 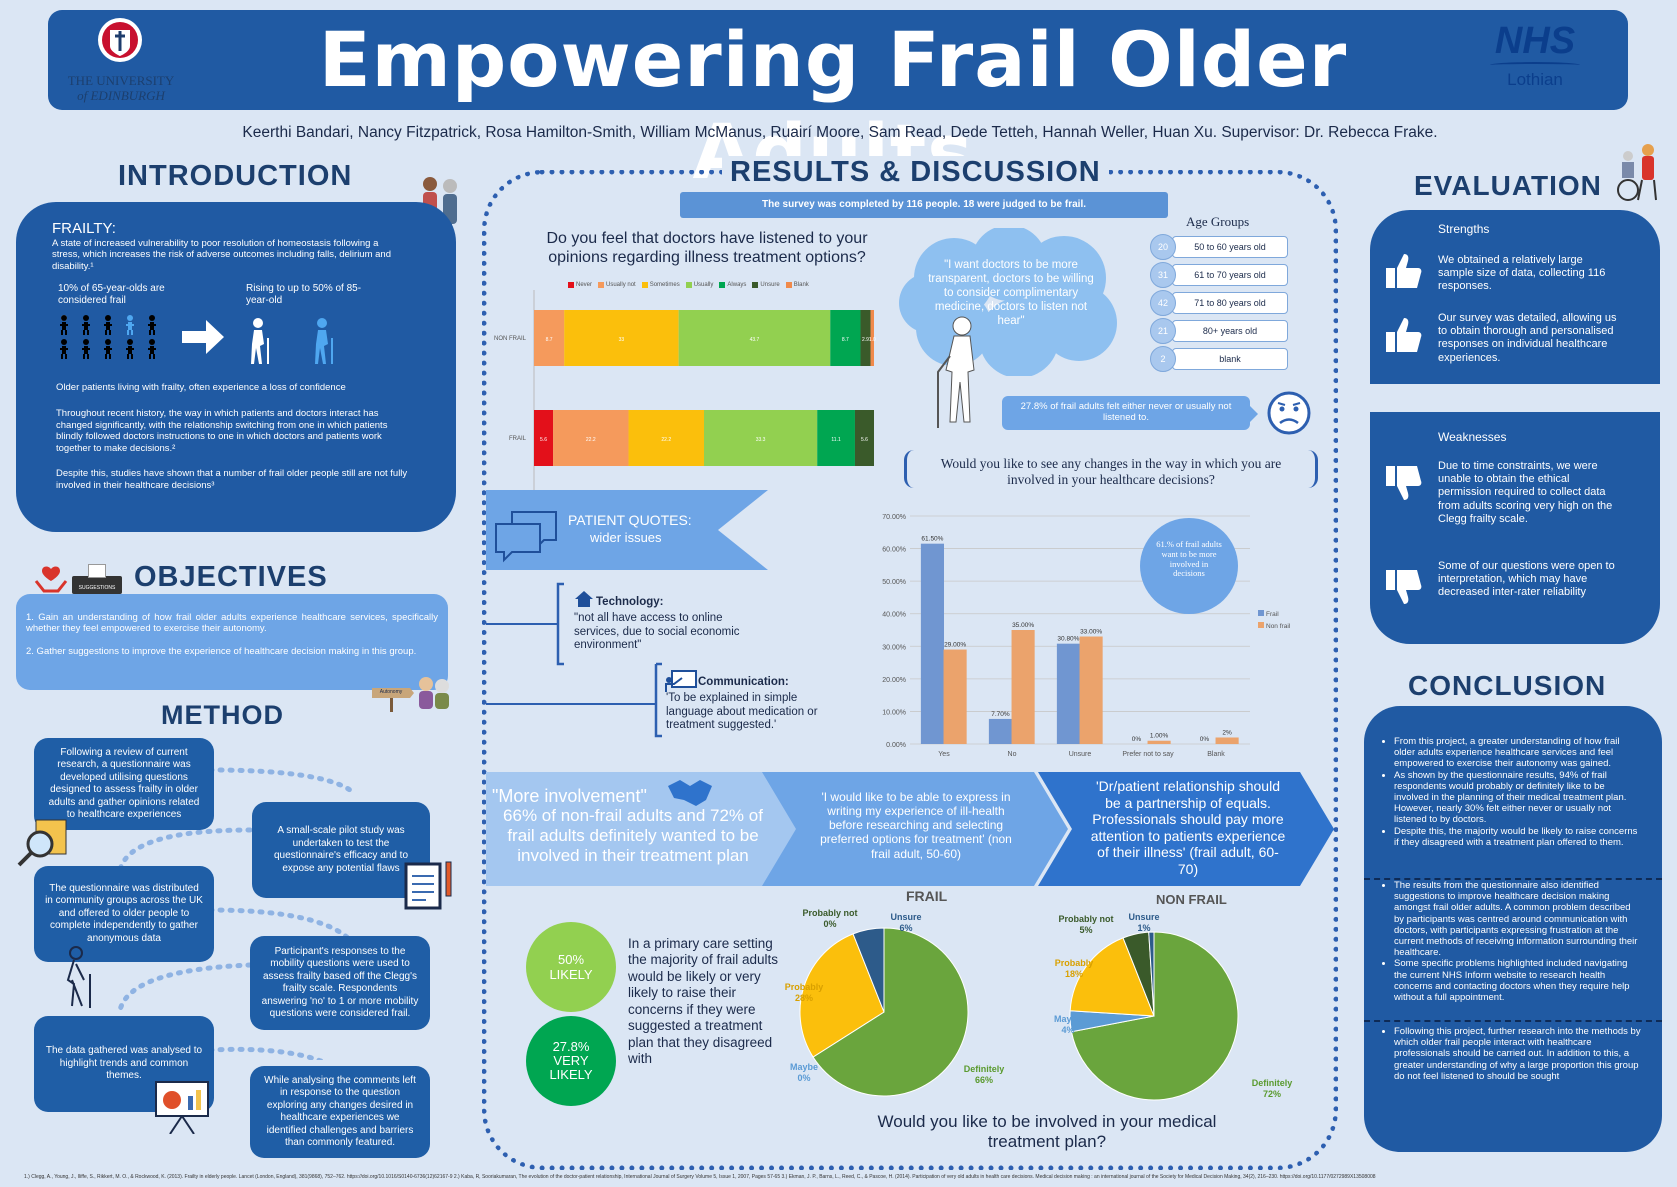 I want to click on legend-label: Unsure, so click(x=770, y=285).